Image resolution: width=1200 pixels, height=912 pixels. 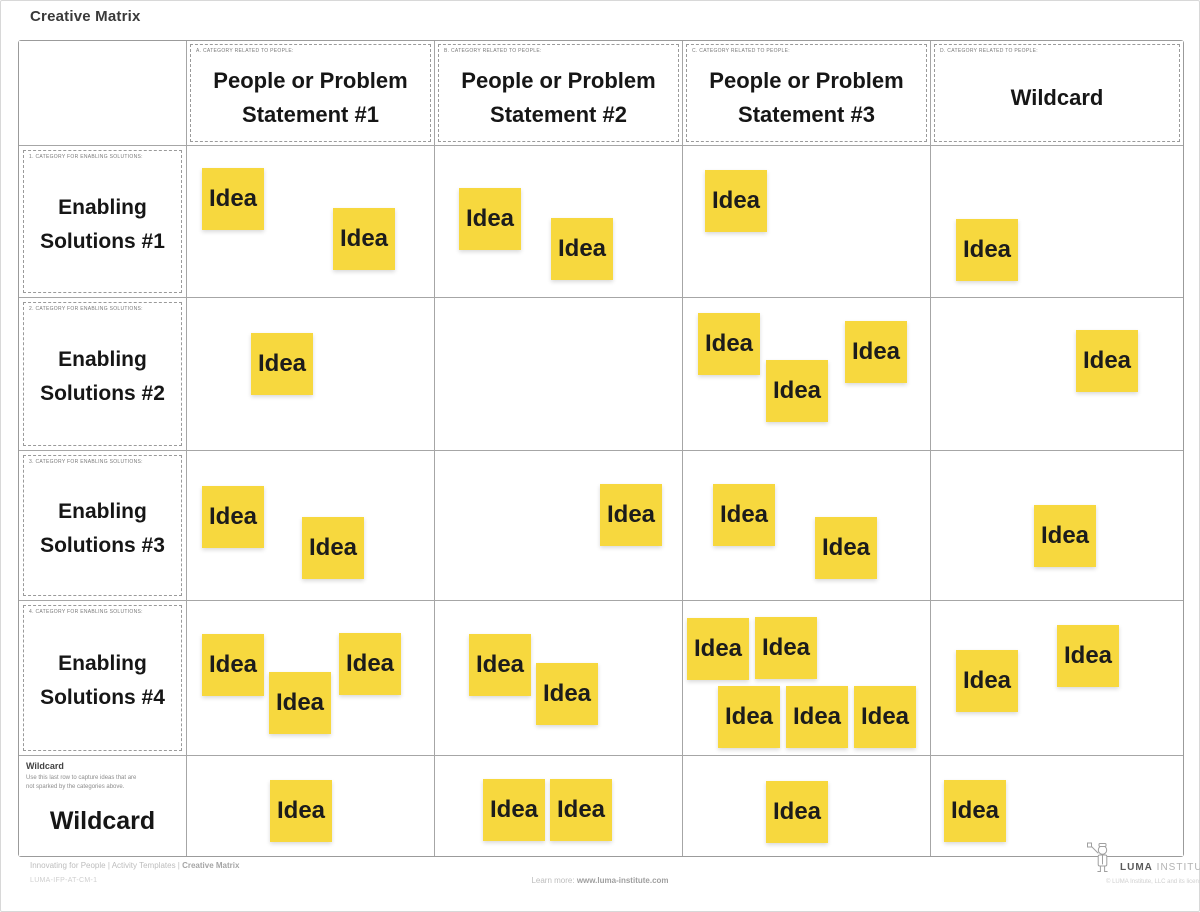 What do you see at coordinates (86, 157) in the screenshot?
I see `row-header-caption: 1. CATEGORY FOR ENABLING SOLUTIONS:` at bounding box center [86, 157].